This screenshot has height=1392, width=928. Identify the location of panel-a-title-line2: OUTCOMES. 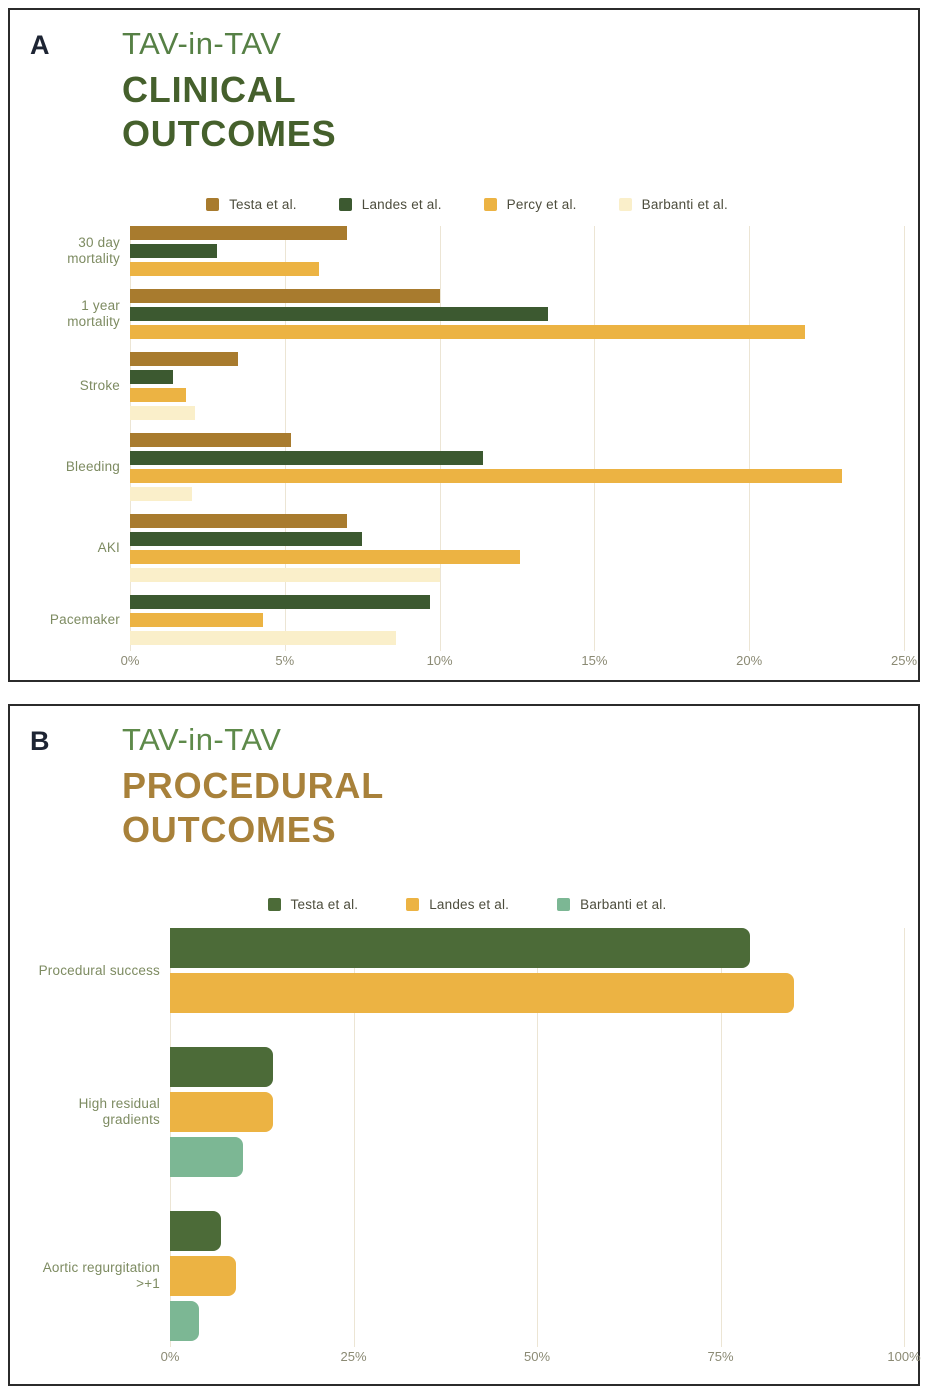
(229, 133).